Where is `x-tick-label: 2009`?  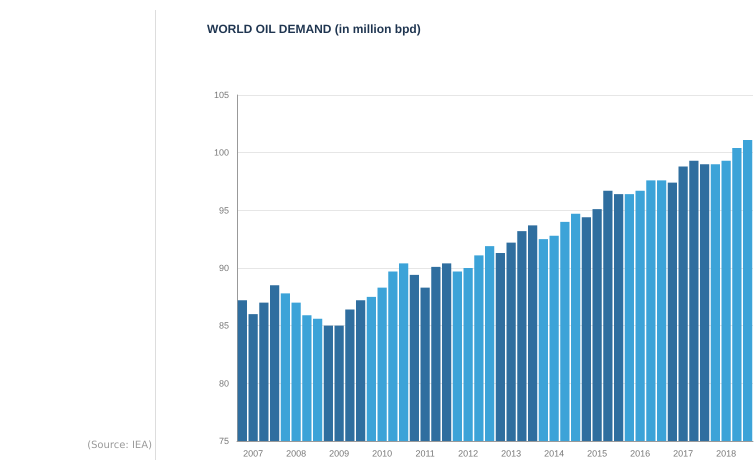 x-tick-label: 2009 is located at coordinates (339, 453).